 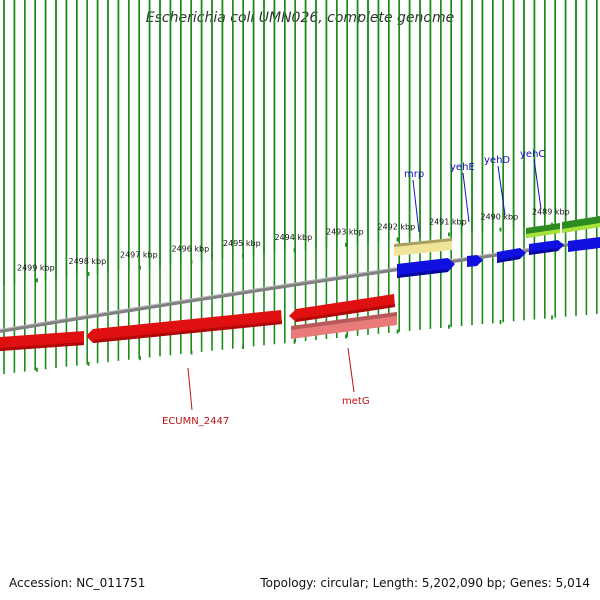 What do you see at coordinates (77, 583) in the screenshot?
I see `accession-label: Accession: NC_011751` at bounding box center [77, 583].